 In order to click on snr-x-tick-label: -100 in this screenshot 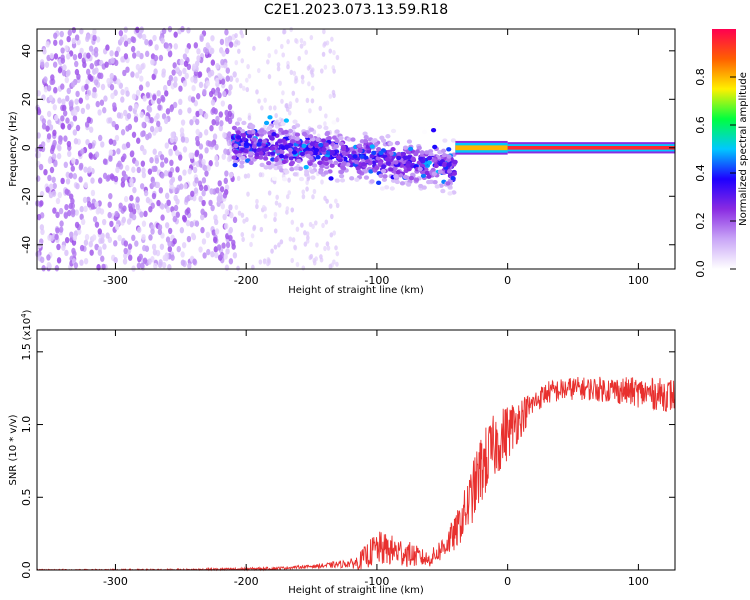, I will do `click(376, 581)`.